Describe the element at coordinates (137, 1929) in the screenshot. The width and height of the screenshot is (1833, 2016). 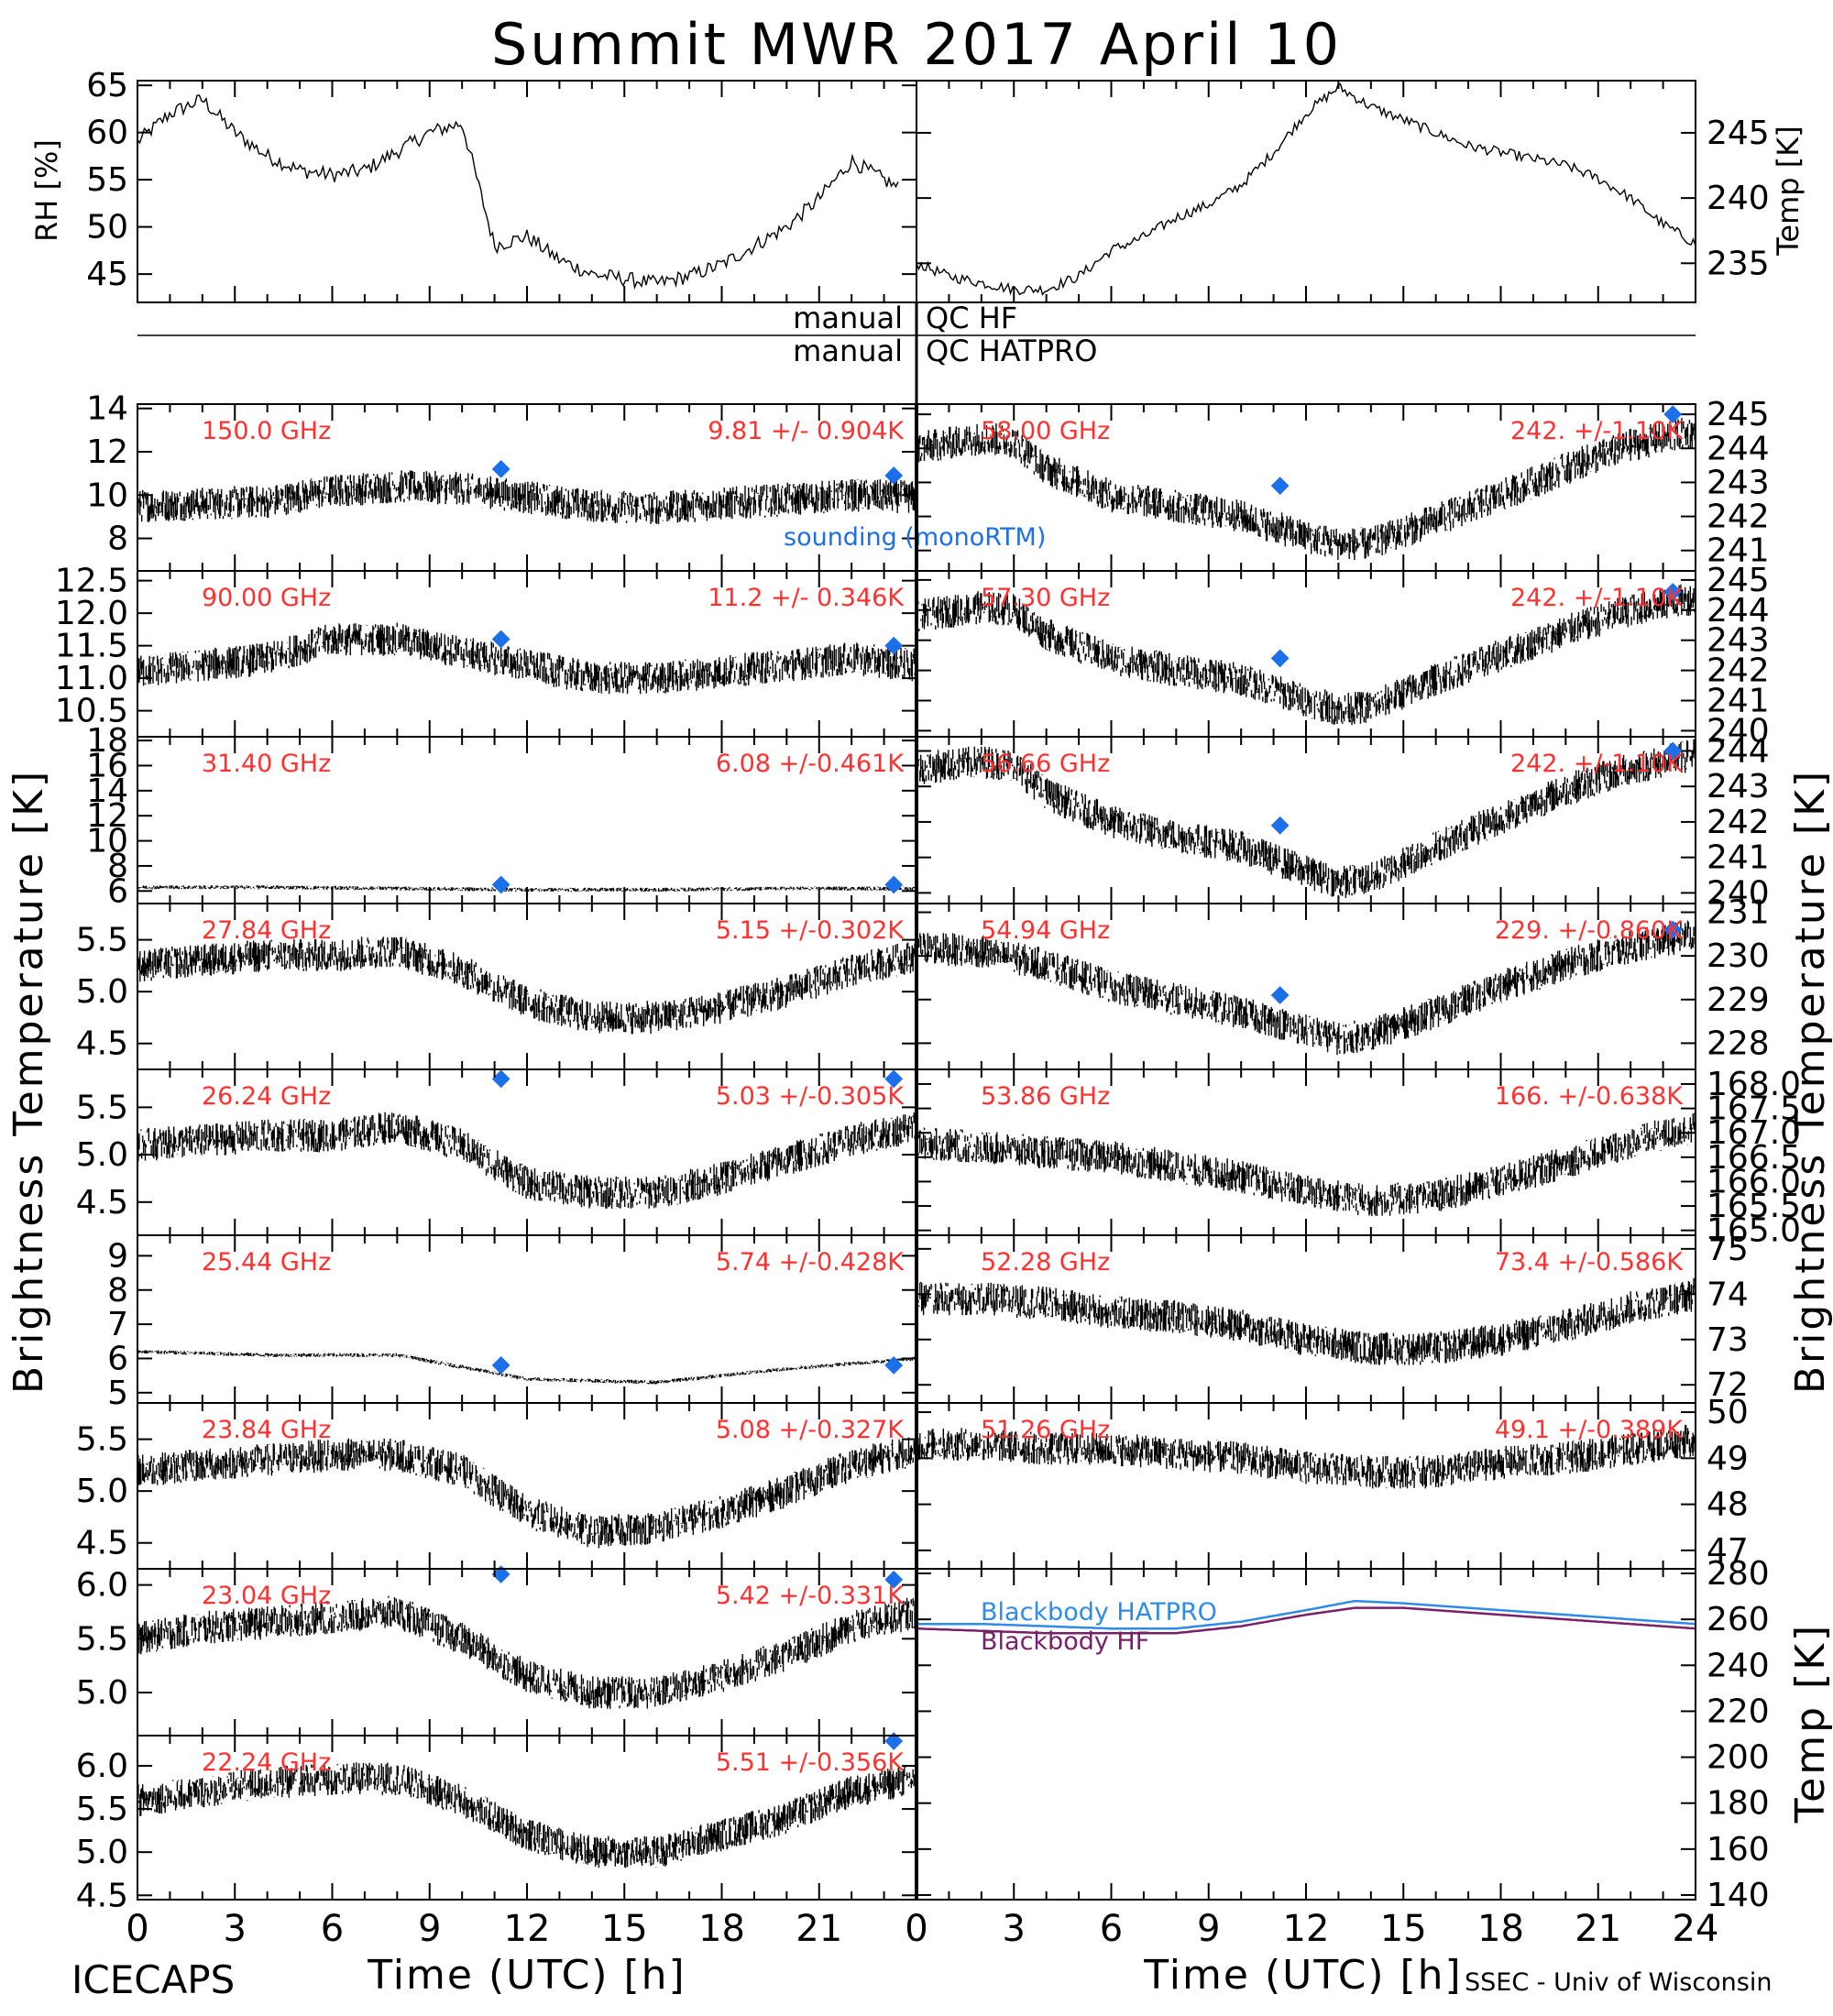
I see `x-tick-label-left: 0` at that location.